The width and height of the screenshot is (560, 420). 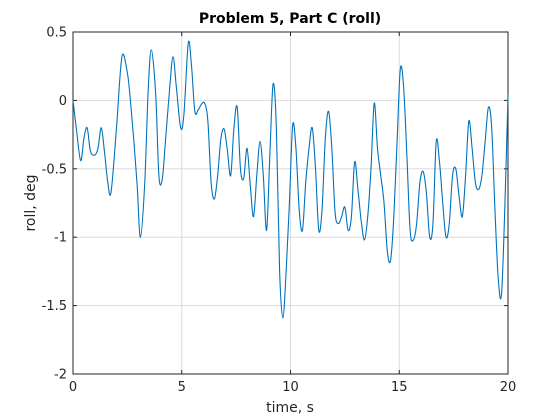 What do you see at coordinates (399, 387) in the screenshot?
I see `x-tick-label: 15` at bounding box center [399, 387].